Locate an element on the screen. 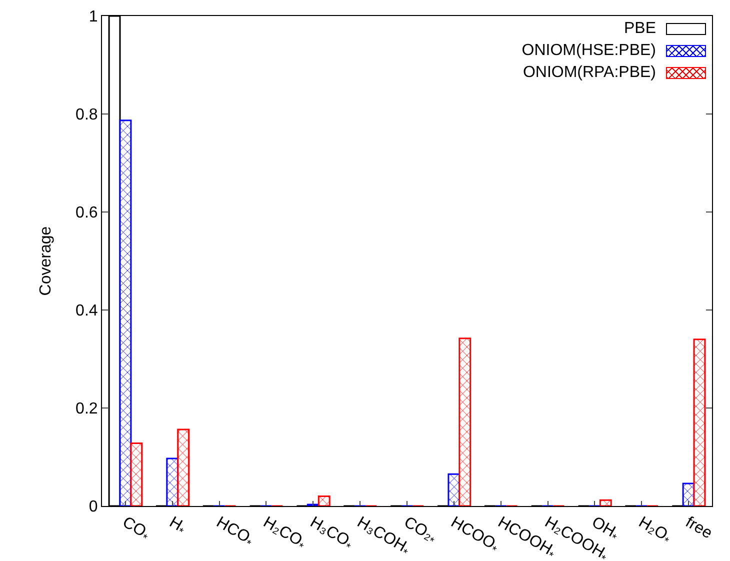  y-tick-label: 0.4 is located at coordinates (87, 311).